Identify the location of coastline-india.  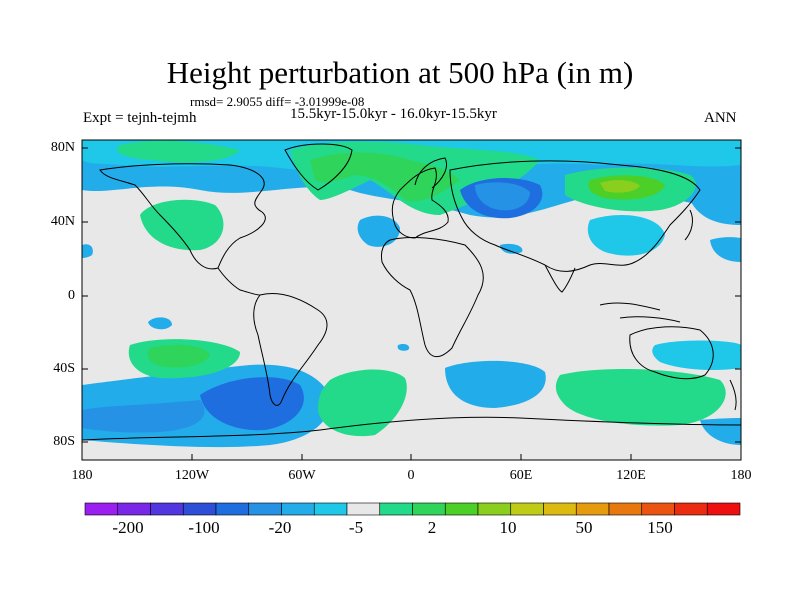
(560, 278).